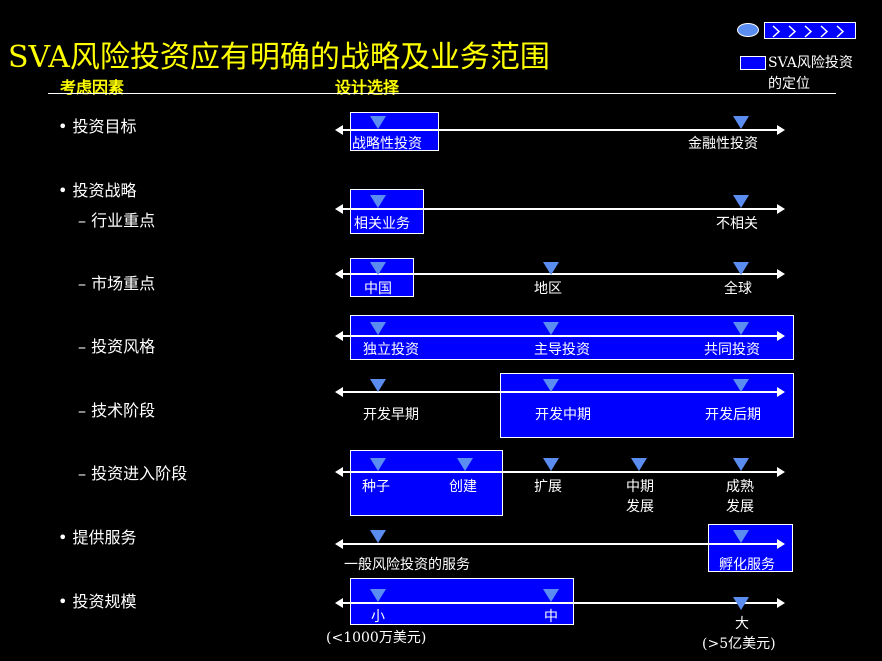 This screenshot has width=882, height=661. What do you see at coordinates (378, 289) in the screenshot?
I see `choice-label: 中国` at bounding box center [378, 289].